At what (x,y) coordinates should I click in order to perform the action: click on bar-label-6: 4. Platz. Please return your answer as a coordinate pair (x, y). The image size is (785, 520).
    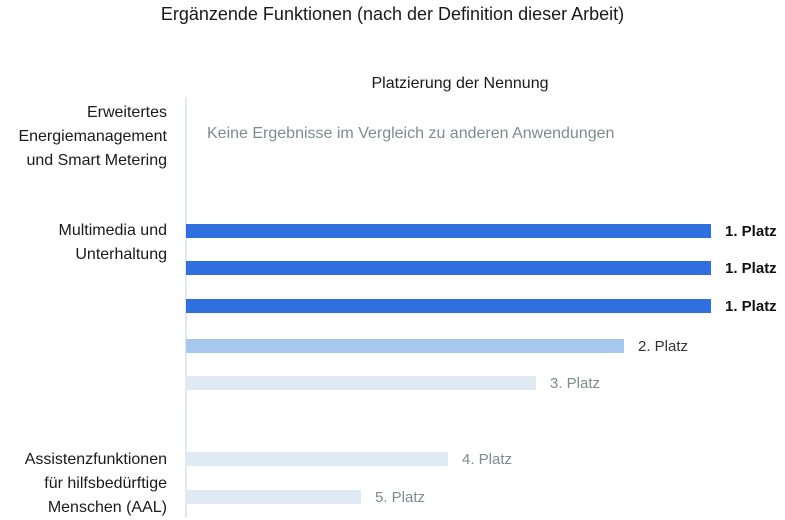
    Looking at the image, I should click on (487, 459).